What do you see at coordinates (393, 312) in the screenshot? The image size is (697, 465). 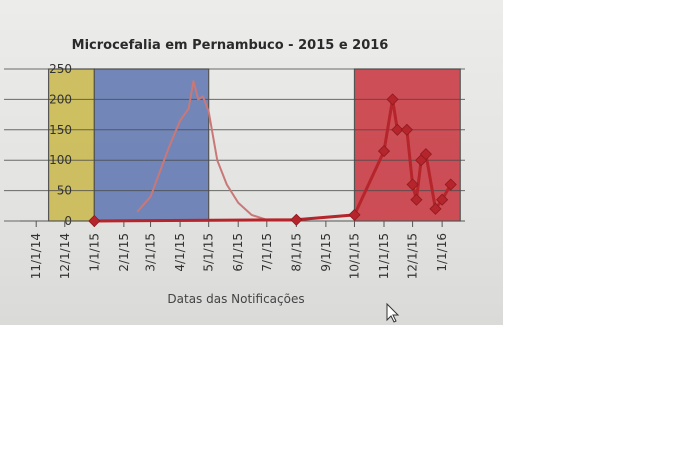 I see `mouse-pointer-icon` at bounding box center [393, 312].